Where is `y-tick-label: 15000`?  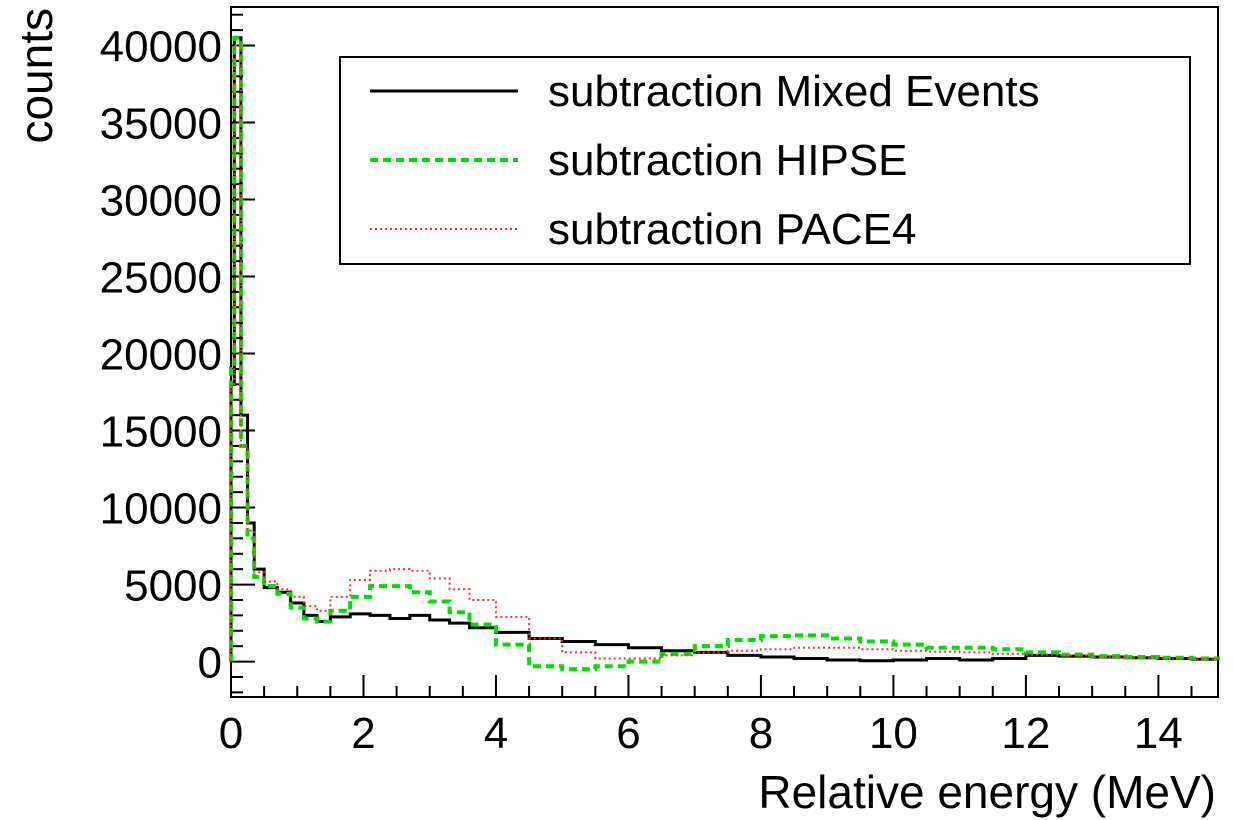 y-tick-label: 15000 is located at coordinates (161, 432).